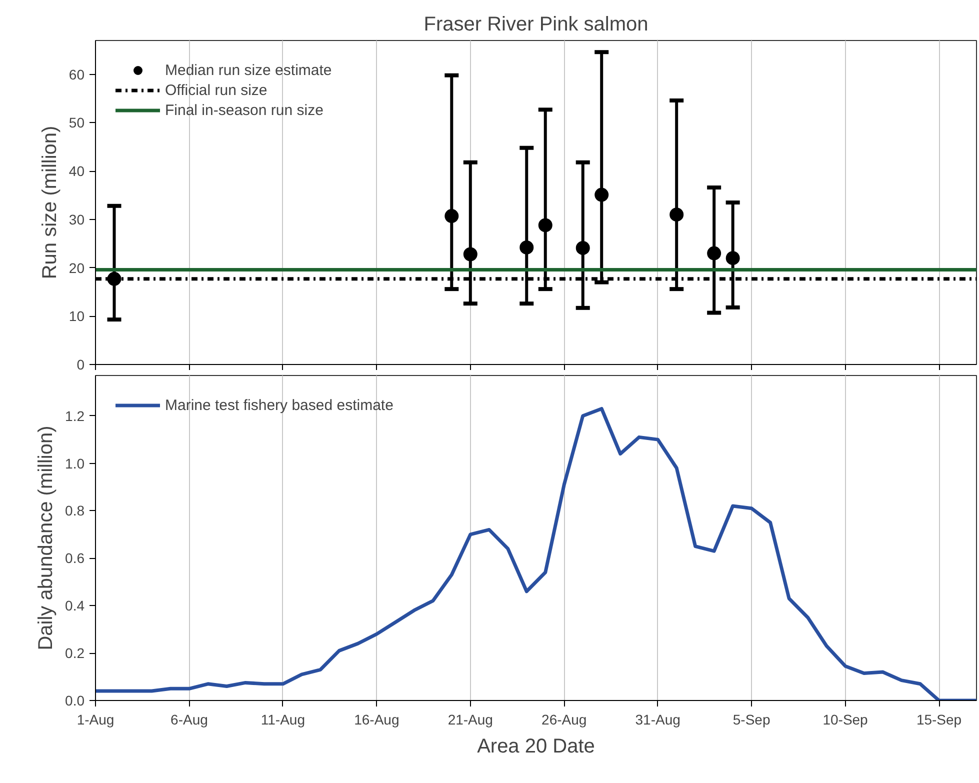 The height and width of the screenshot is (783, 979). Describe the element at coordinates (751, 720) in the screenshot. I see `x-tick-label: 5-Sep` at that location.